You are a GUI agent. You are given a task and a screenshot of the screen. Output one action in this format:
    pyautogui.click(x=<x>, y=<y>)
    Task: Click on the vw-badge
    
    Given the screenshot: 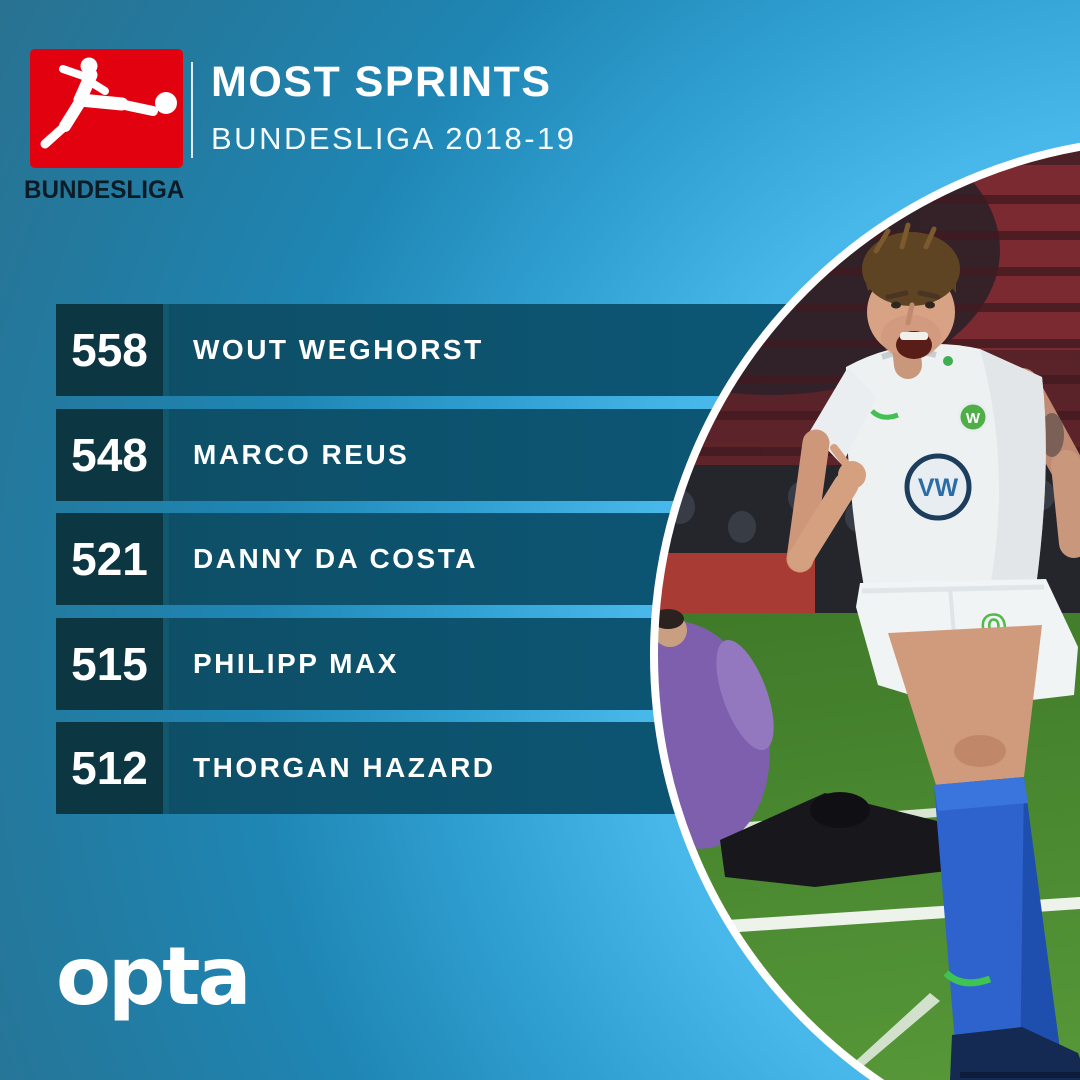 What is the action you would take?
    pyautogui.click(x=938, y=487)
    